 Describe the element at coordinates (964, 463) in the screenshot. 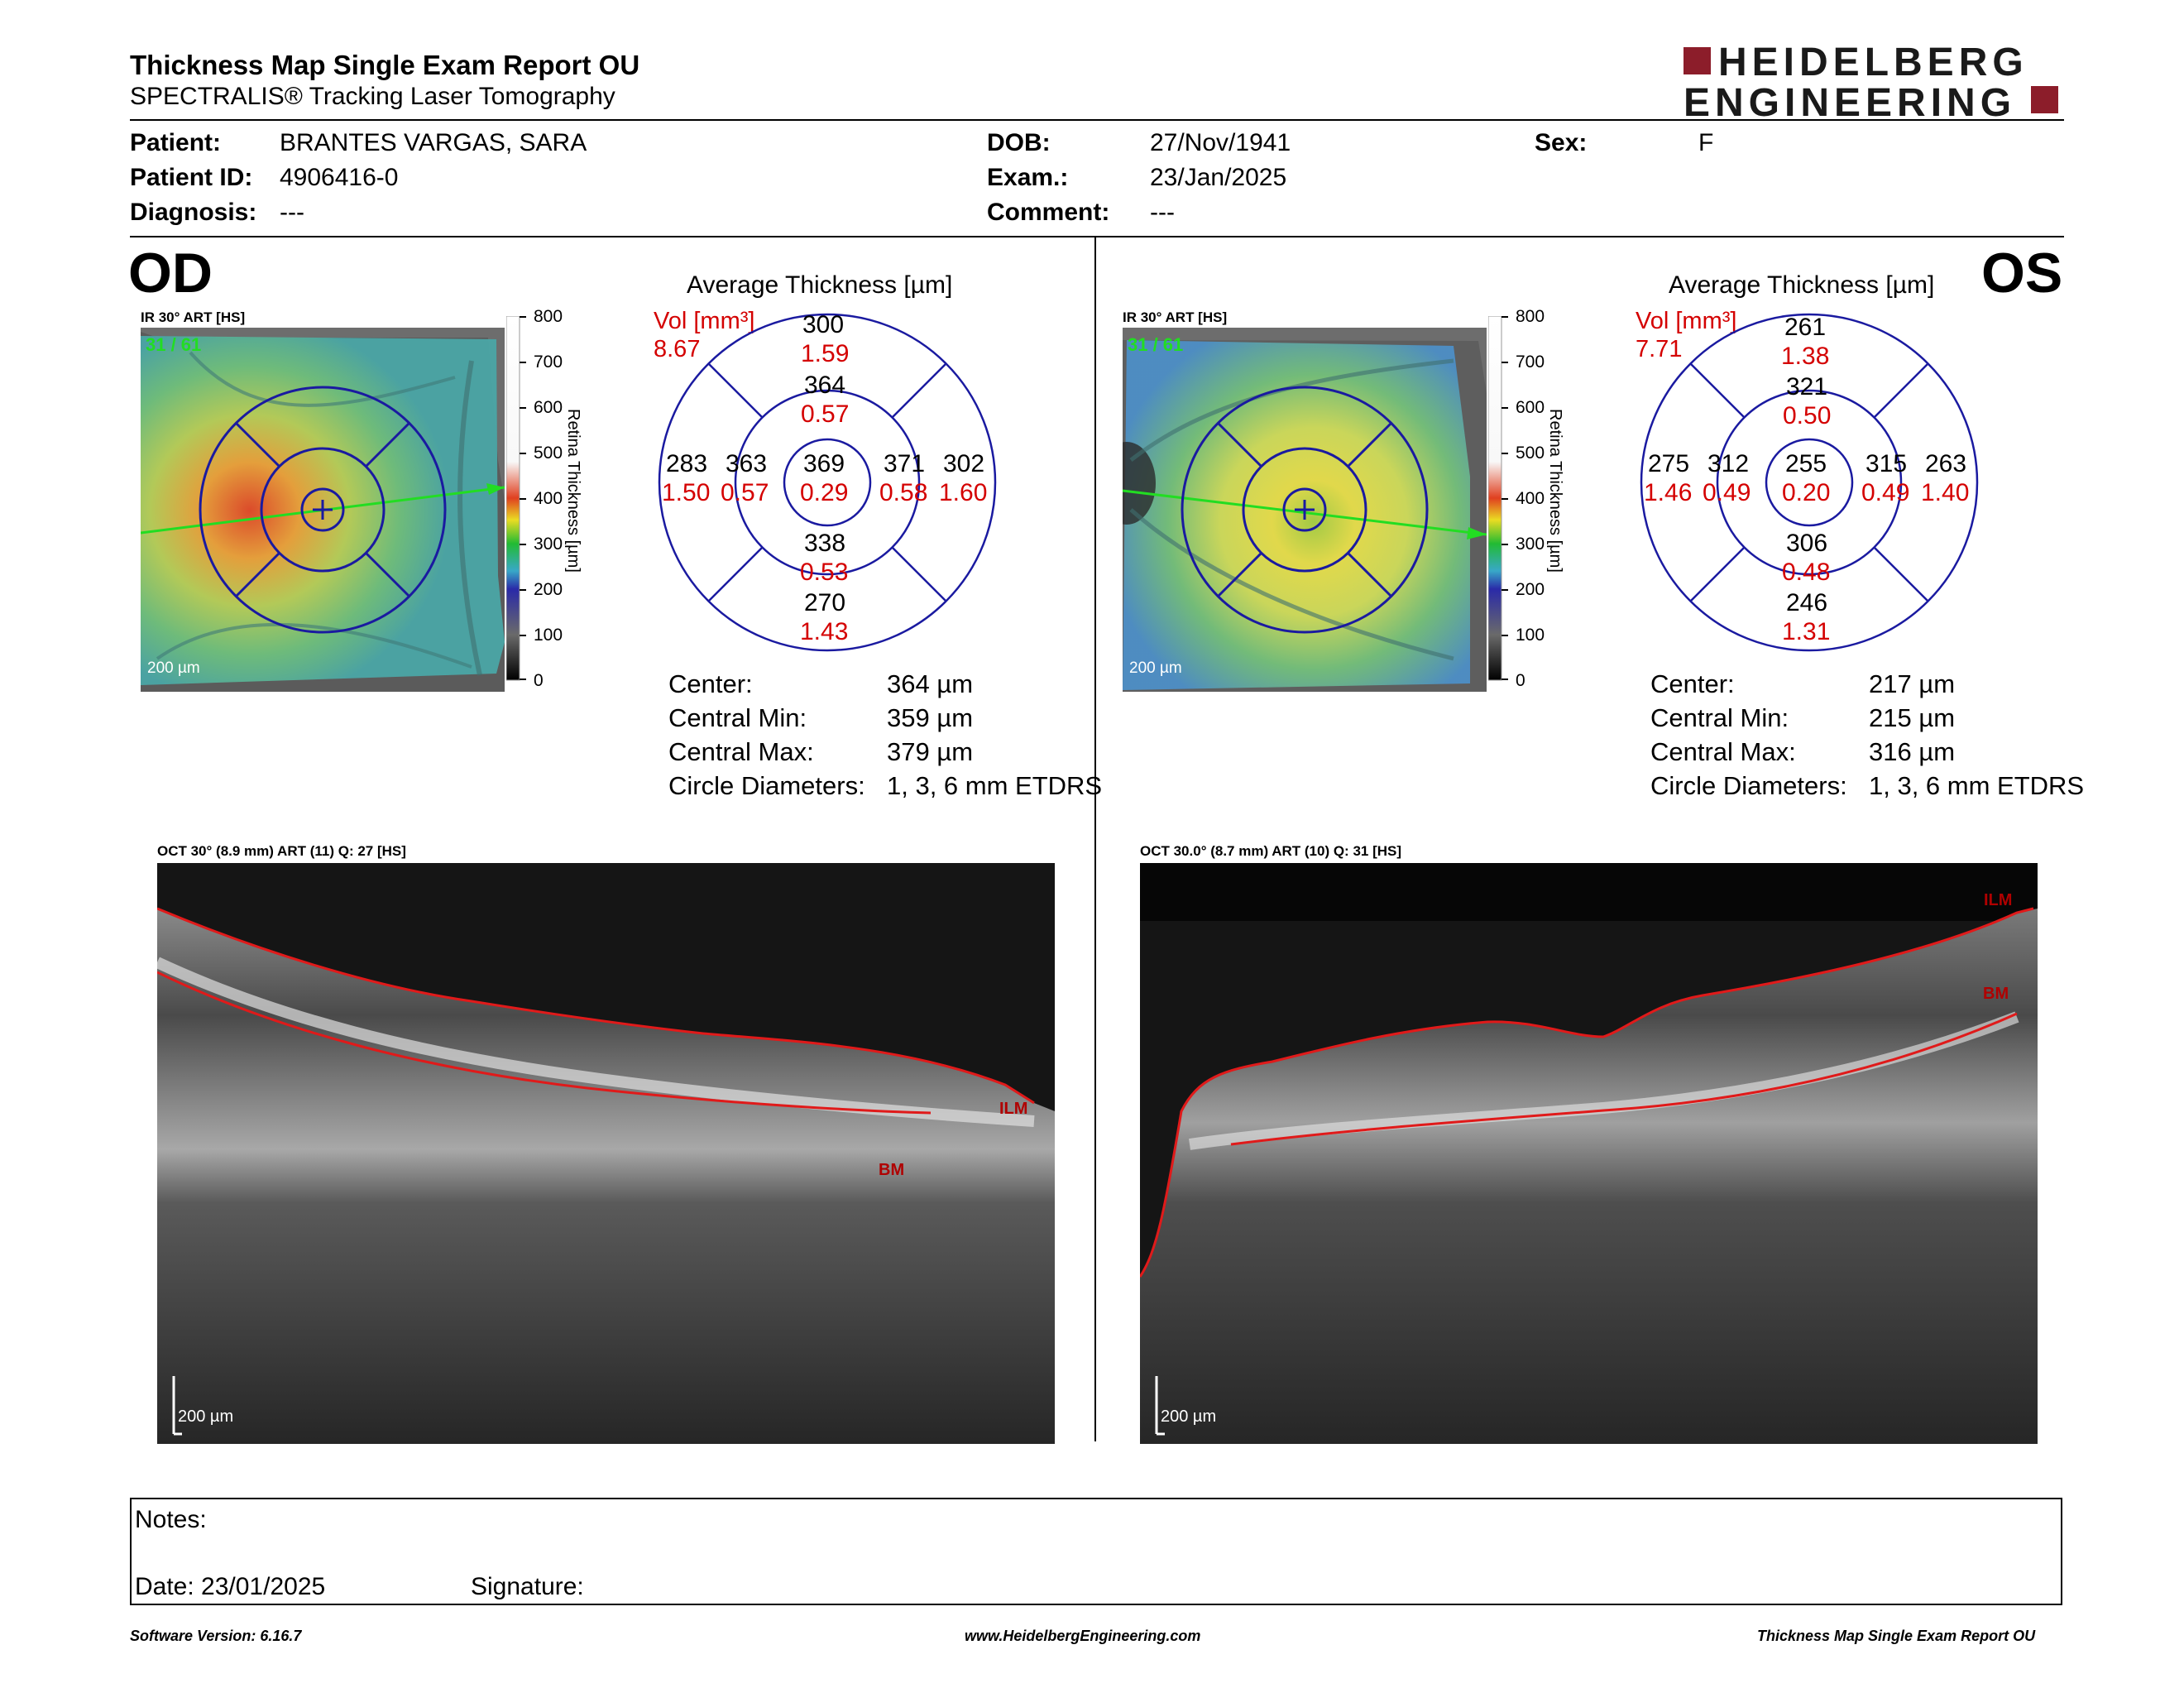

I see `od-outer-nasal: 302` at that location.